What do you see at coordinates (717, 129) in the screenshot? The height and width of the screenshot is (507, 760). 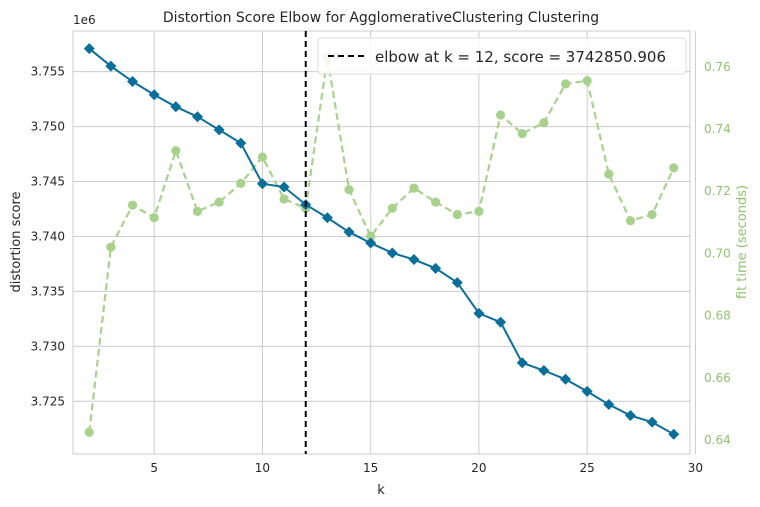 I see `y2-tick-label: 0.74` at bounding box center [717, 129].